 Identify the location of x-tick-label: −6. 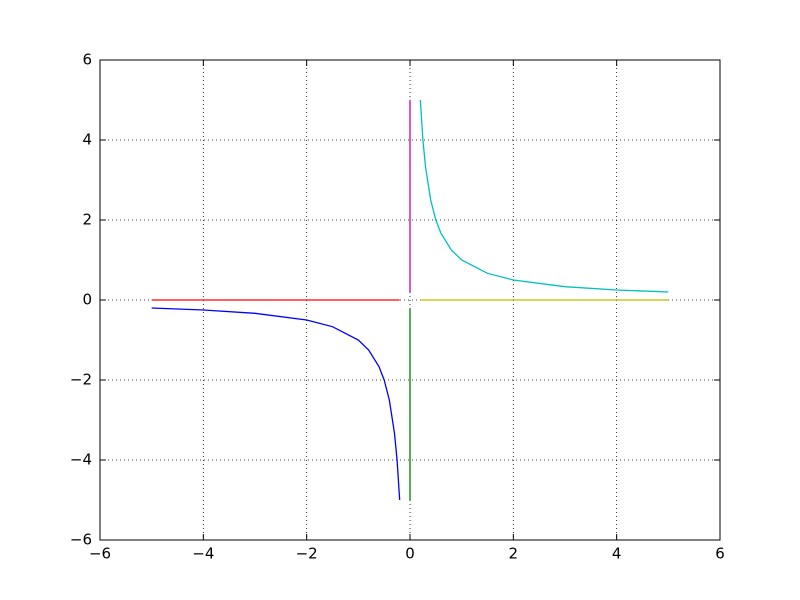
(100, 554).